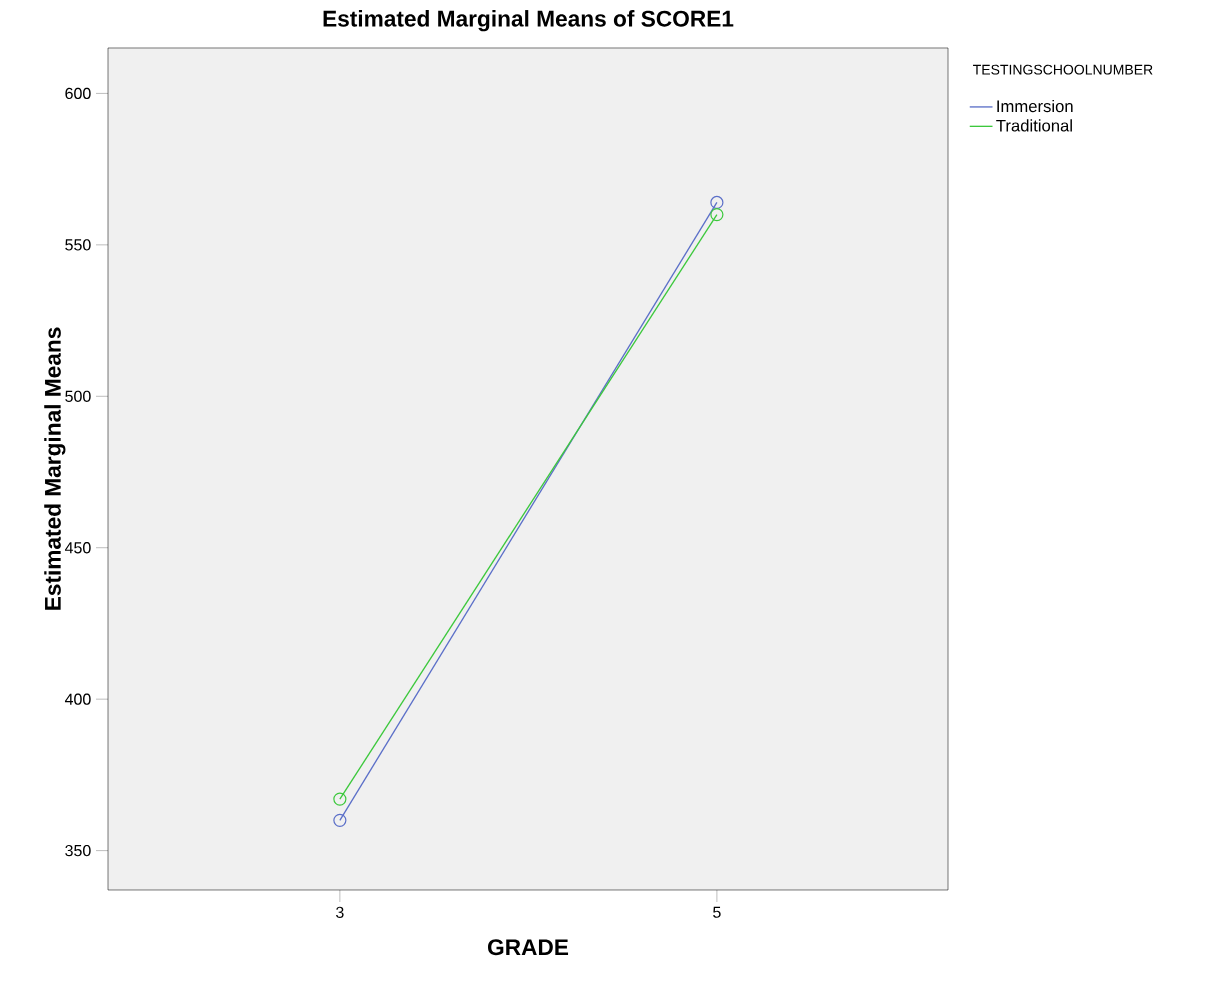 The width and height of the screenshot is (1225, 984). What do you see at coordinates (717, 912) in the screenshot?
I see `x-tick-label: 5` at bounding box center [717, 912].